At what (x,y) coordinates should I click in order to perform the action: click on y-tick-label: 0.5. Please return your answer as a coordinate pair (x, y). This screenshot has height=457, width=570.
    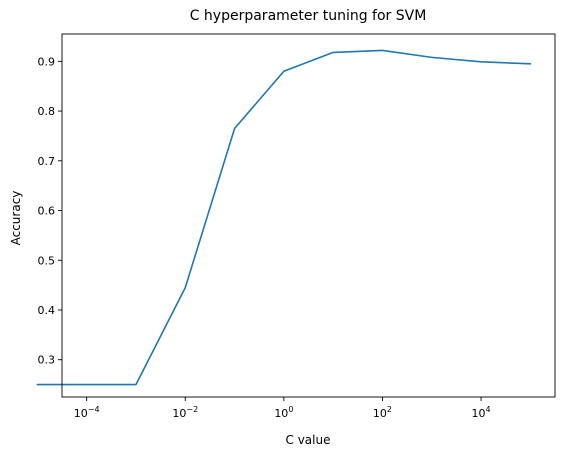
    Looking at the image, I should click on (47, 260).